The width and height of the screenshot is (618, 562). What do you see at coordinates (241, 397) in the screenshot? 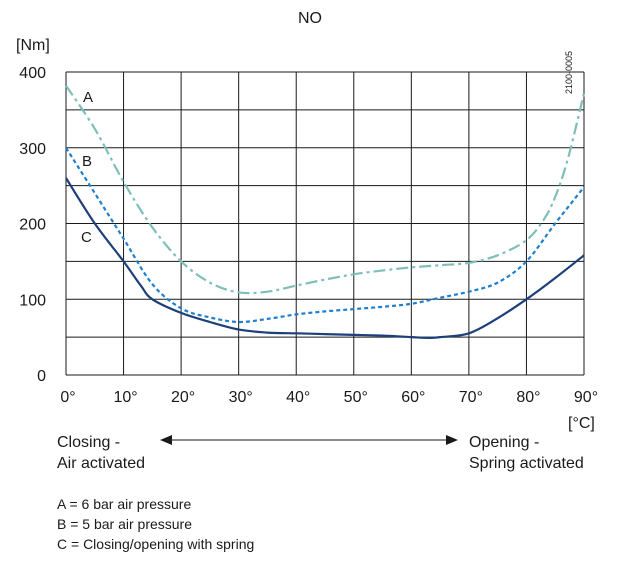
I see `x-tick-label: 30°` at bounding box center [241, 397].